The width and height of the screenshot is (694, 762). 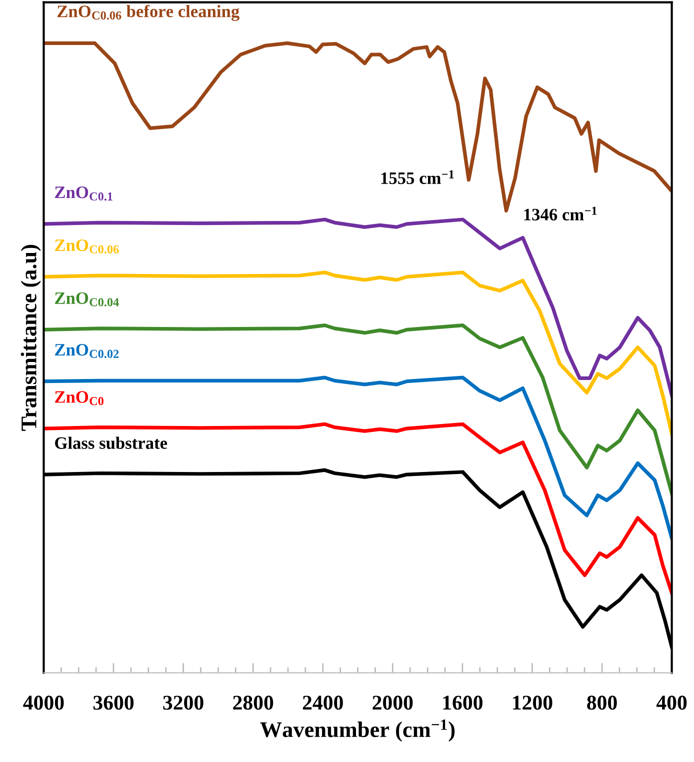 What do you see at coordinates (87, 351) in the screenshot?
I see `series-label: ZnO$_{C0.02}$` at bounding box center [87, 351].